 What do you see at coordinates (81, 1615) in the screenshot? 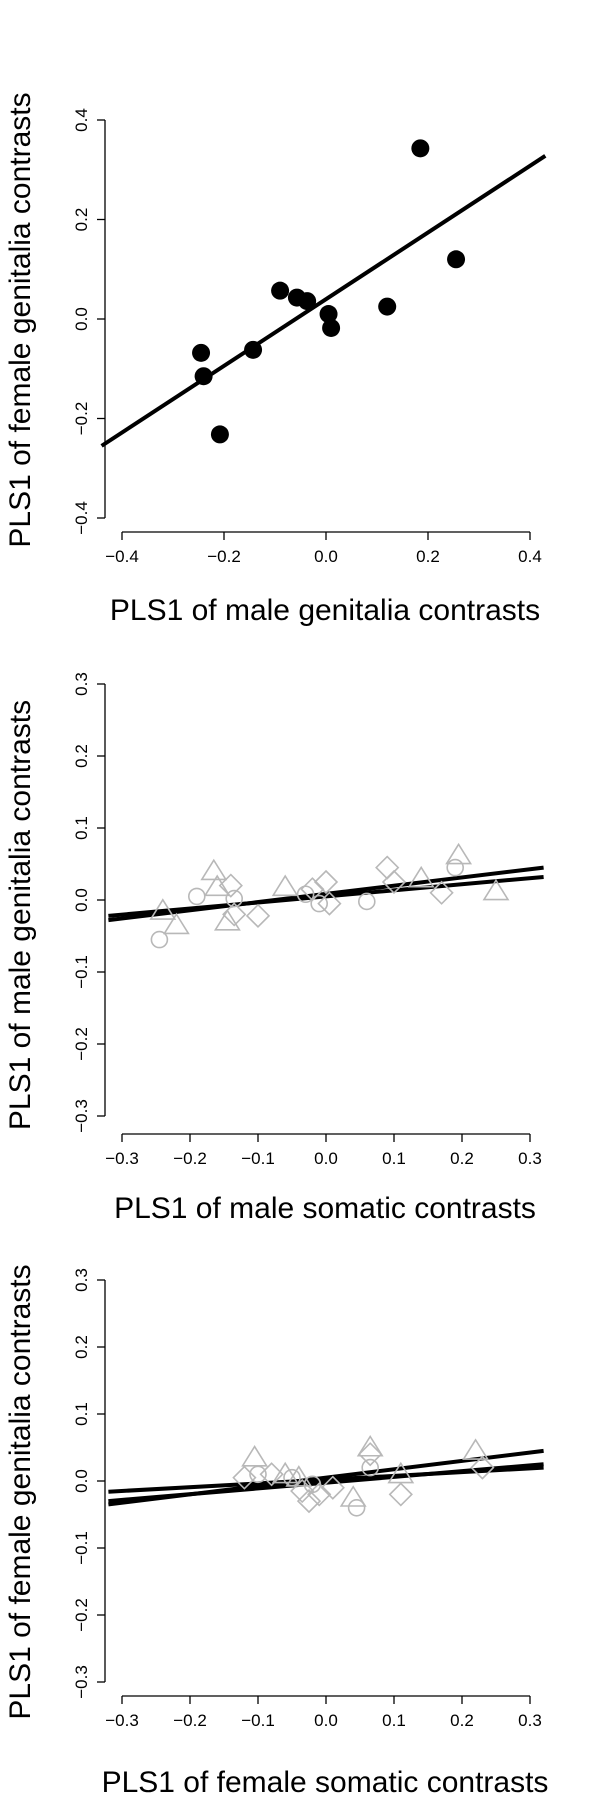
I see `y-tick-label-3: −0.2` at bounding box center [81, 1615].